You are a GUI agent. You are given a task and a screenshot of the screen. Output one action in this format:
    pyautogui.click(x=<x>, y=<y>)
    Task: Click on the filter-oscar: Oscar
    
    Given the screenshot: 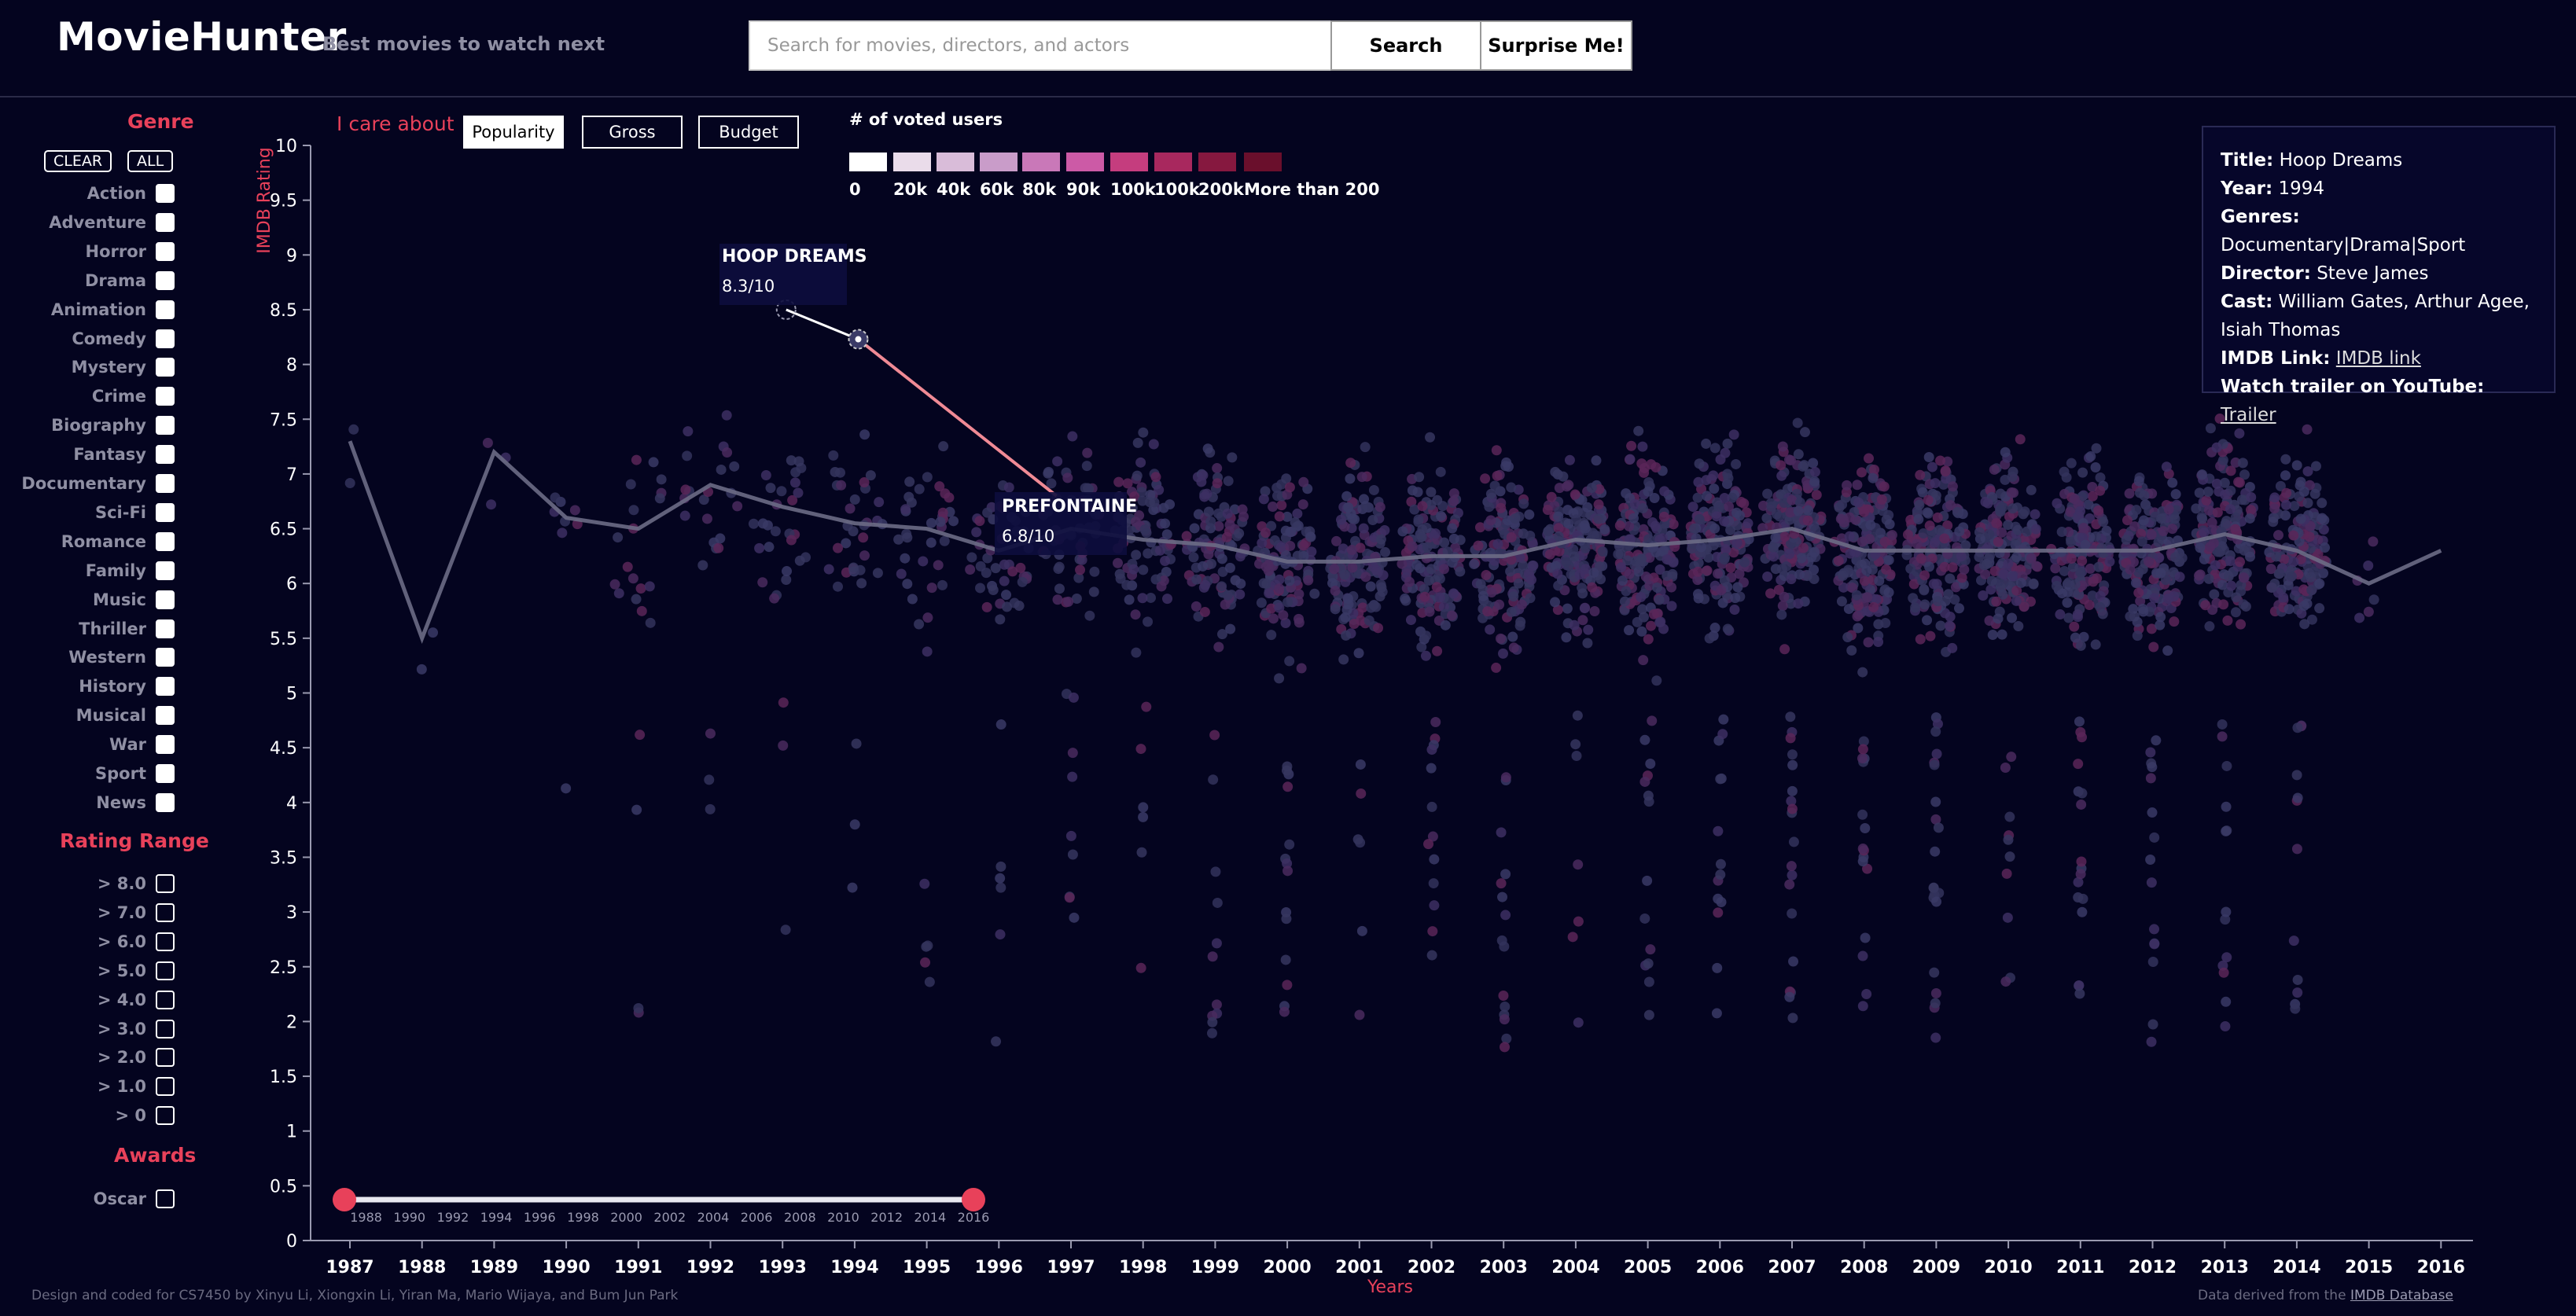 What is the action you would take?
    pyautogui.click(x=87, y=1199)
    